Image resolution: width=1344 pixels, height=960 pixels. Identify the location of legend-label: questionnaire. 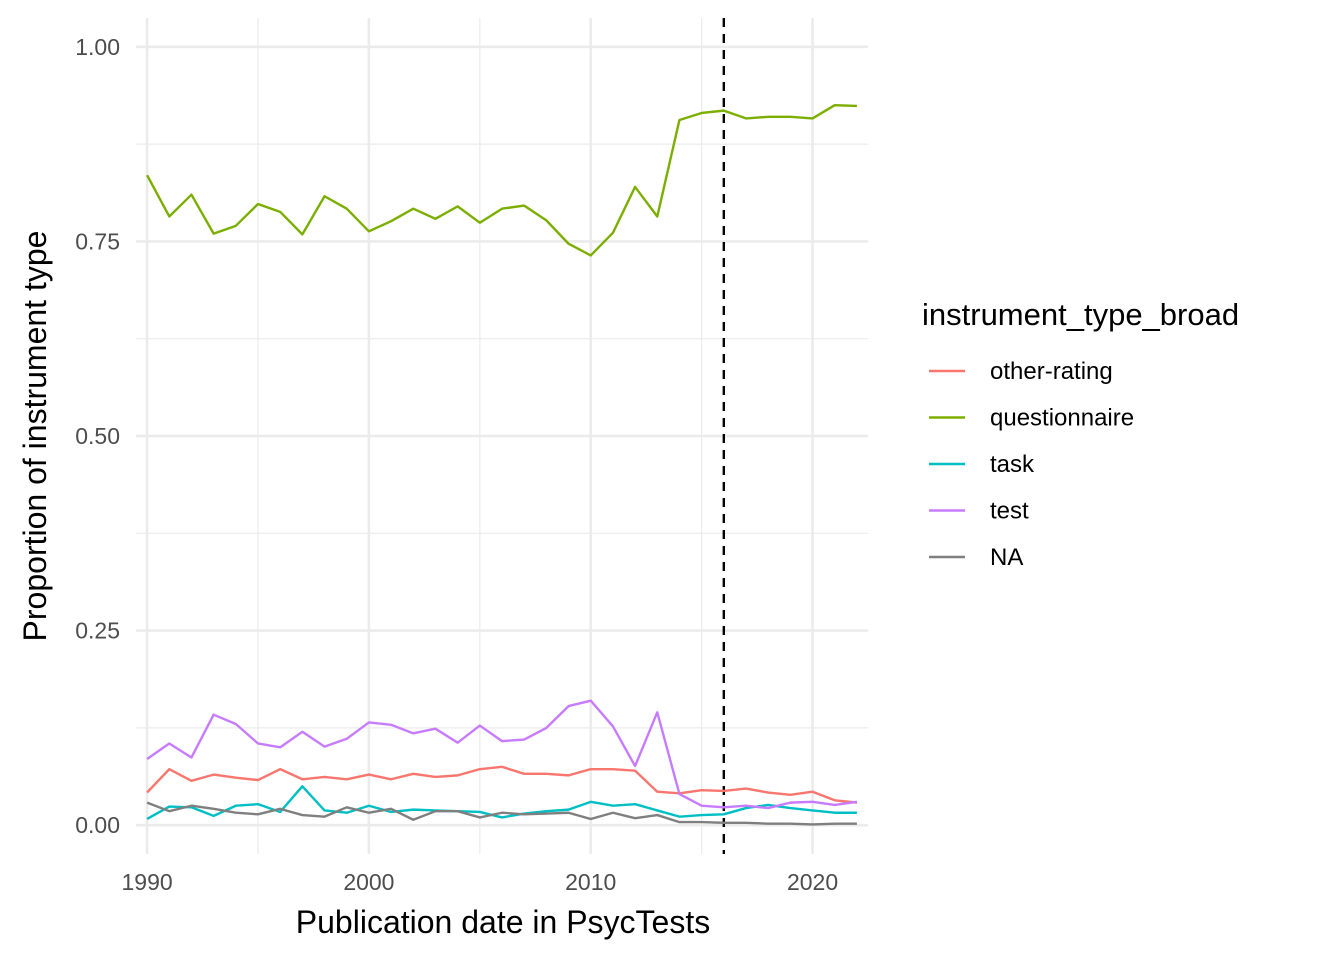
(1062, 418).